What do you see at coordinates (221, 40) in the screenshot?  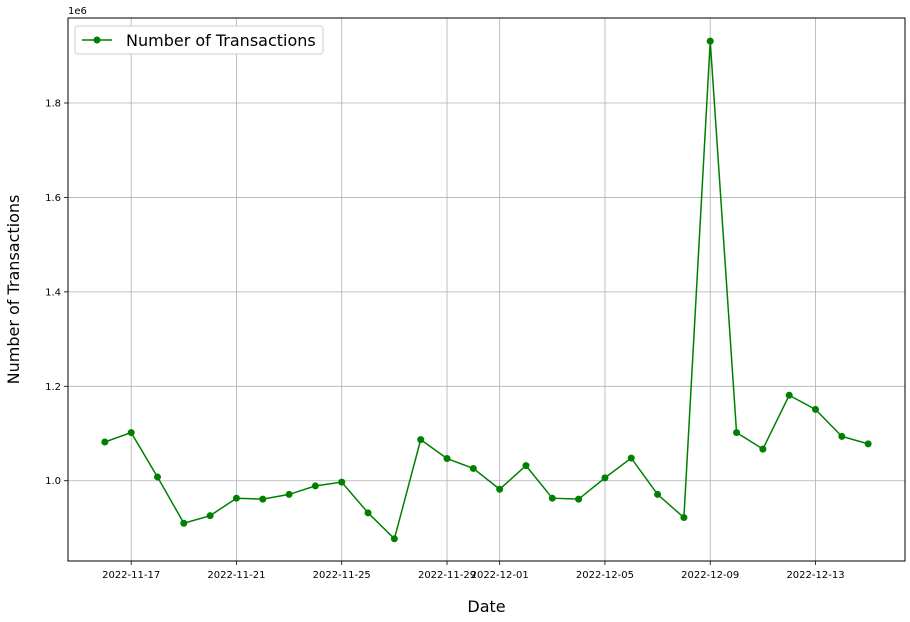 I see `legend-label: Number of Transactions` at bounding box center [221, 40].